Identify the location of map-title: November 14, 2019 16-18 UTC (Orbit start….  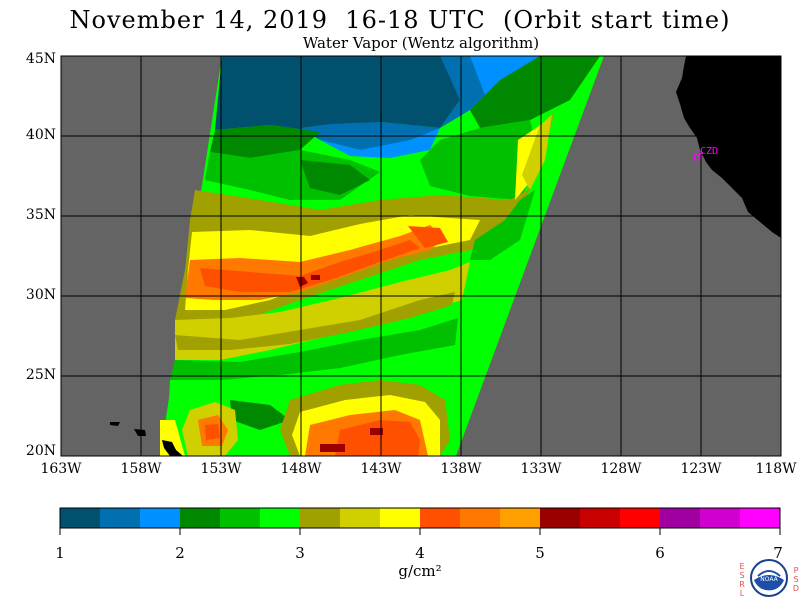
(400, 20).